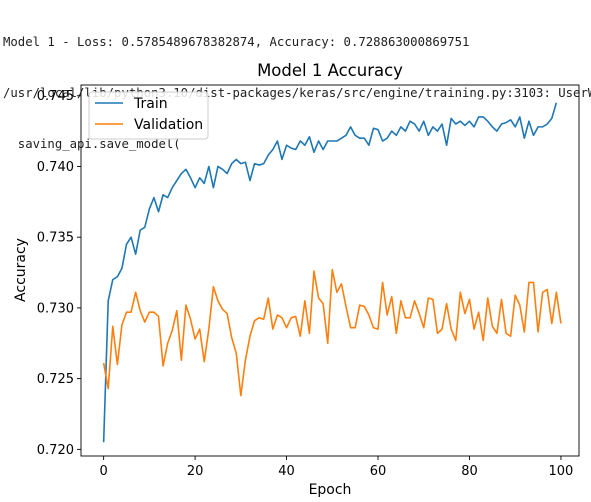 The image size is (591, 502). Describe the element at coordinates (561, 471) in the screenshot. I see `x-tick-label: 100` at that location.